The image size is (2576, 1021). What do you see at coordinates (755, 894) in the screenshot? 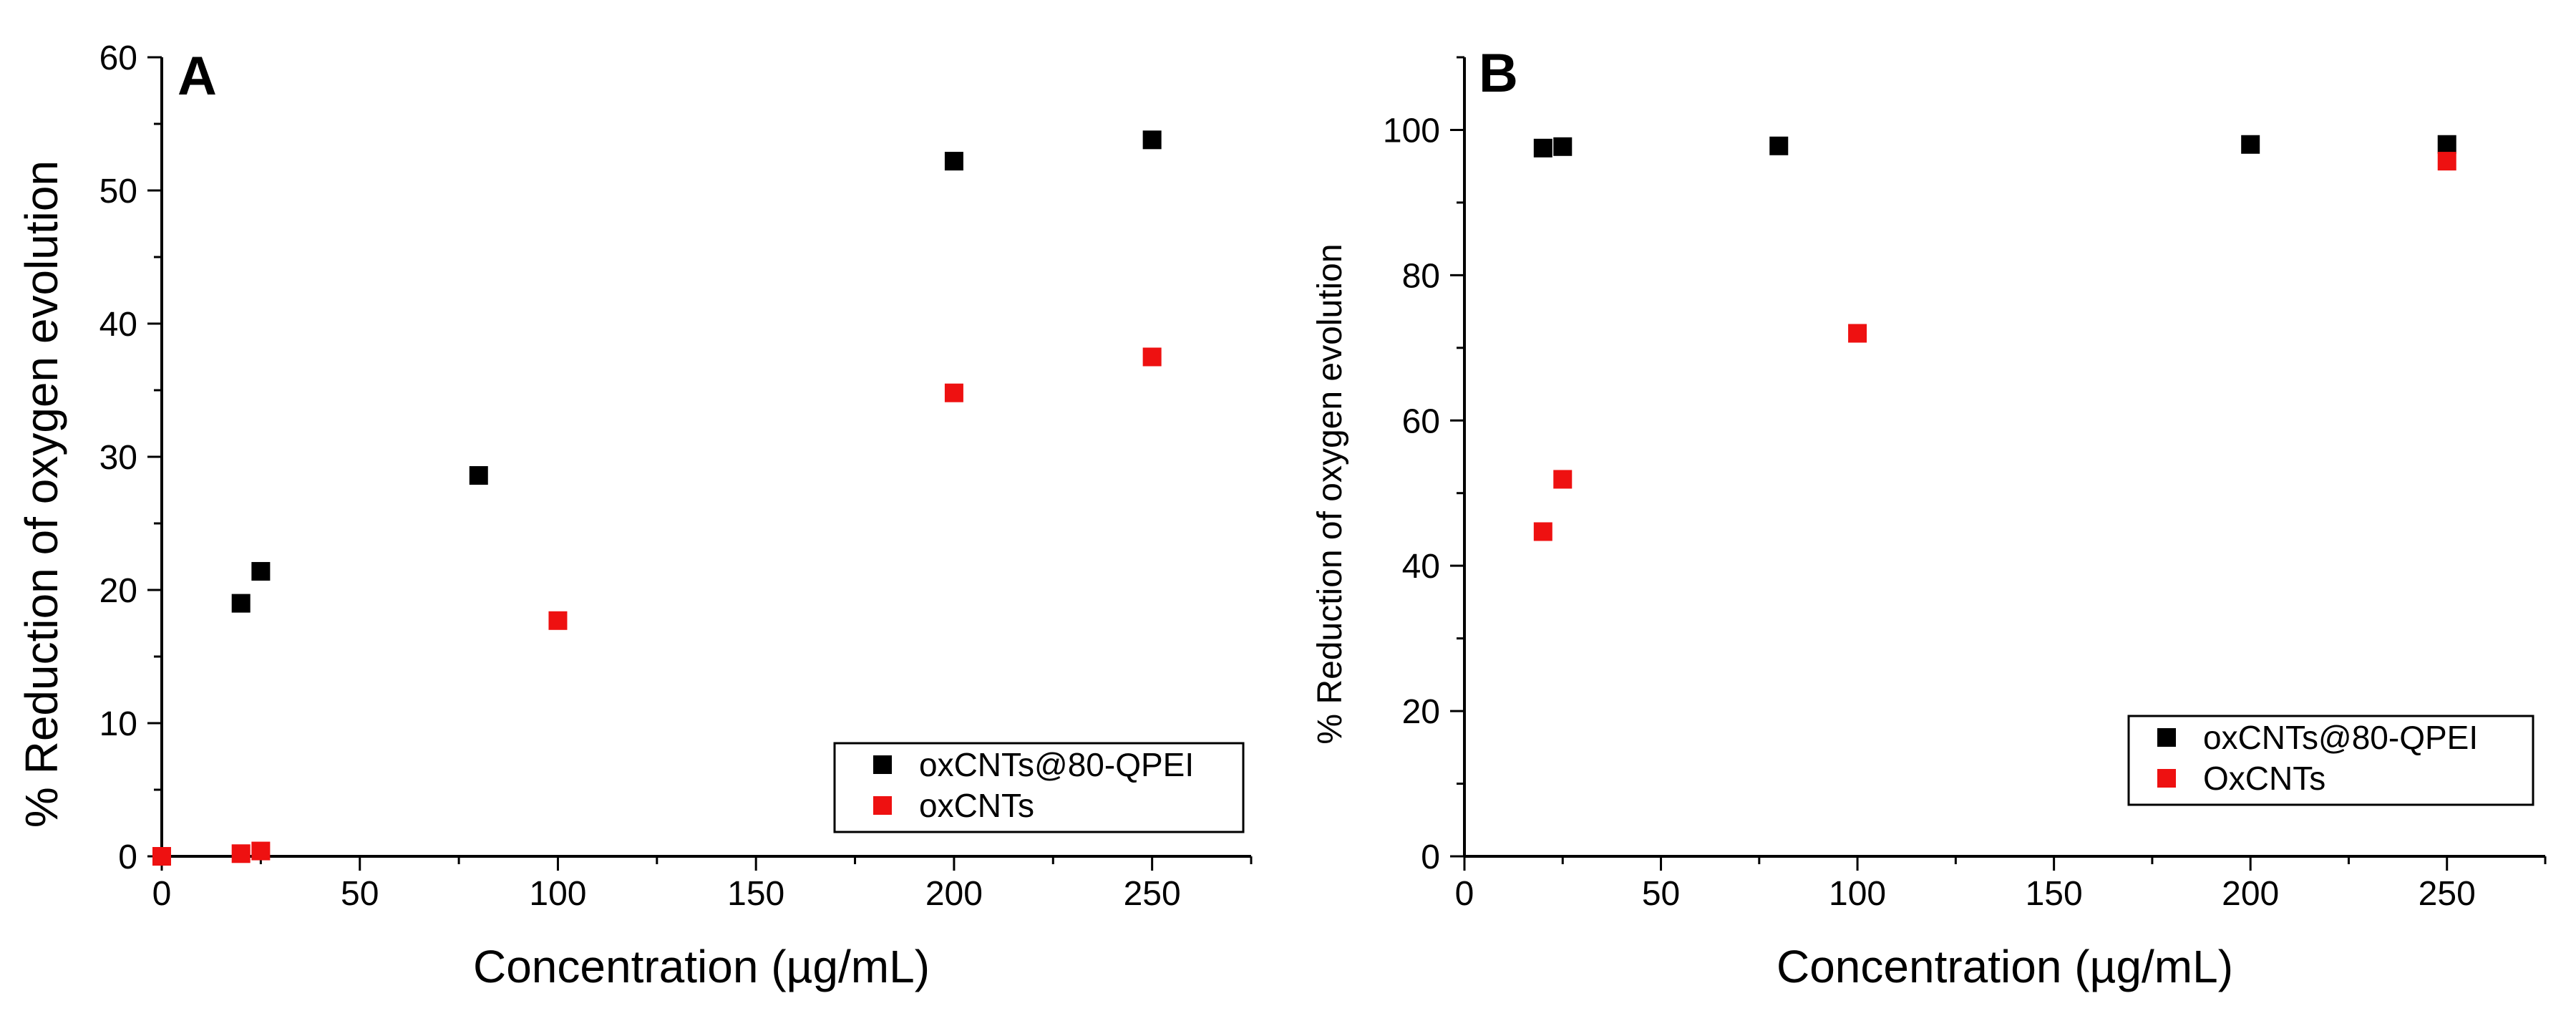
I see `panel-a-x-tick-label: 150` at bounding box center [755, 894].